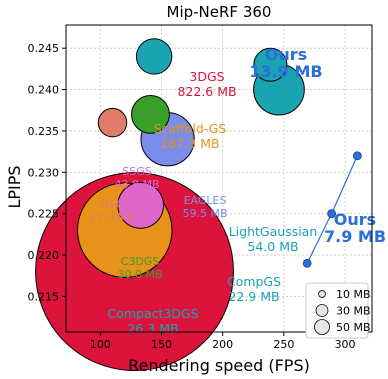 This screenshot has width=388, height=379. What do you see at coordinates (100, 344) in the screenshot?
I see `x-tick-label: 100` at bounding box center [100, 344].